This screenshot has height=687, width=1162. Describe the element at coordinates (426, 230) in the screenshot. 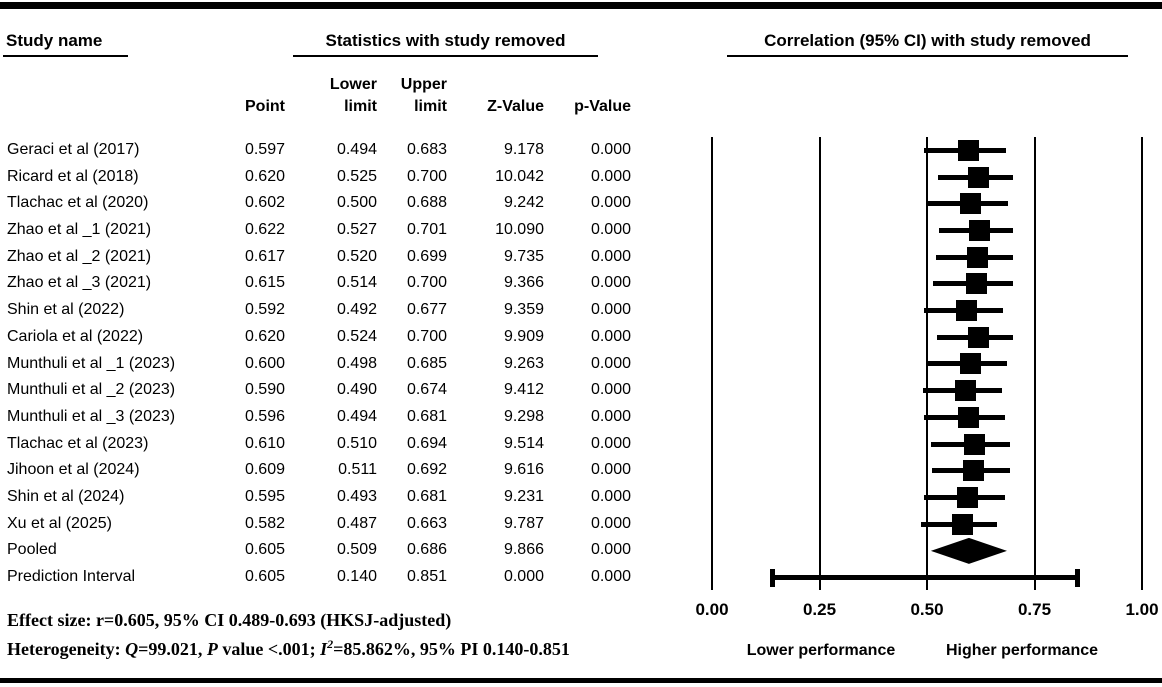

I see `cell-upper: 0.701` at that location.